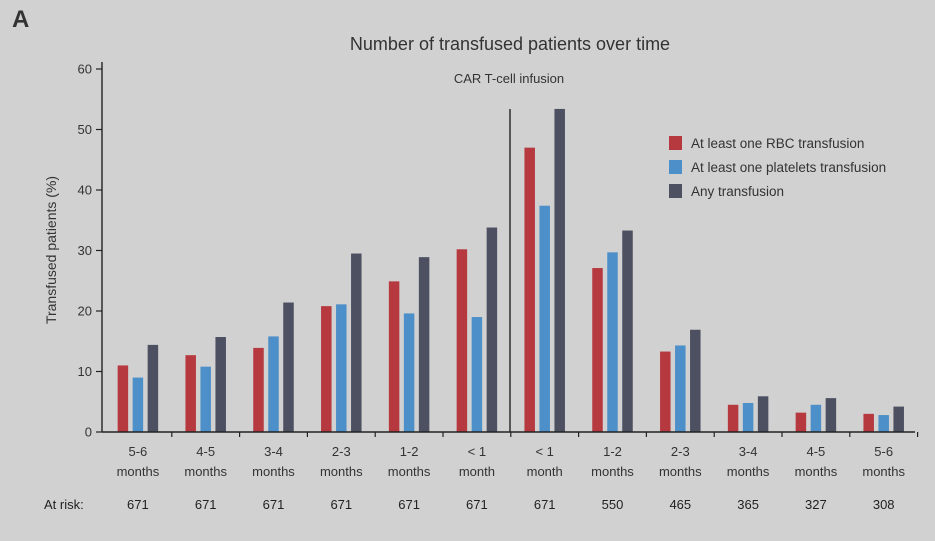  What do you see at coordinates (509, 78) in the screenshot?
I see `infusion-annotation: CAR T-cell infusion` at bounding box center [509, 78].